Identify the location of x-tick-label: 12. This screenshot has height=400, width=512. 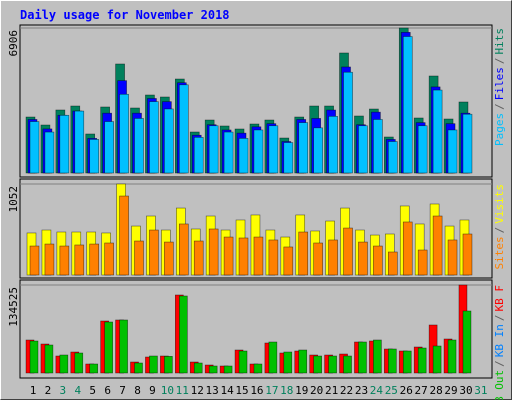
(197, 390).